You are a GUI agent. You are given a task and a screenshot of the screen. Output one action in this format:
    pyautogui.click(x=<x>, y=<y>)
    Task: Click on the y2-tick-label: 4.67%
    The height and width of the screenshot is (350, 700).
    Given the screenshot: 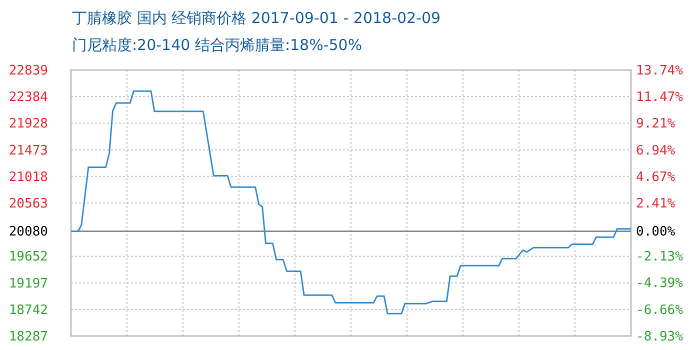 What is the action you would take?
    pyautogui.click(x=656, y=177)
    